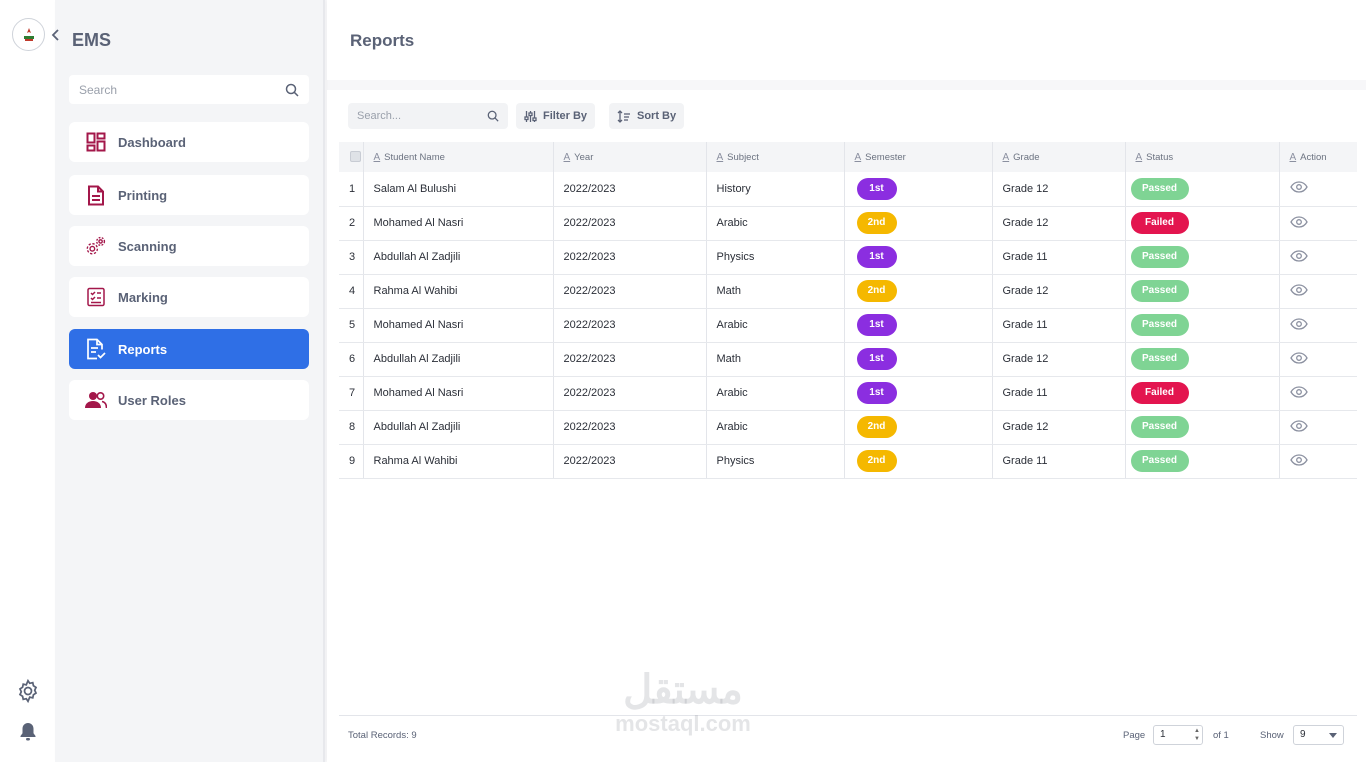  What do you see at coordinates (848, 715) in the screenshot?
I see `footer-divider` at bounding box center [848, 715].